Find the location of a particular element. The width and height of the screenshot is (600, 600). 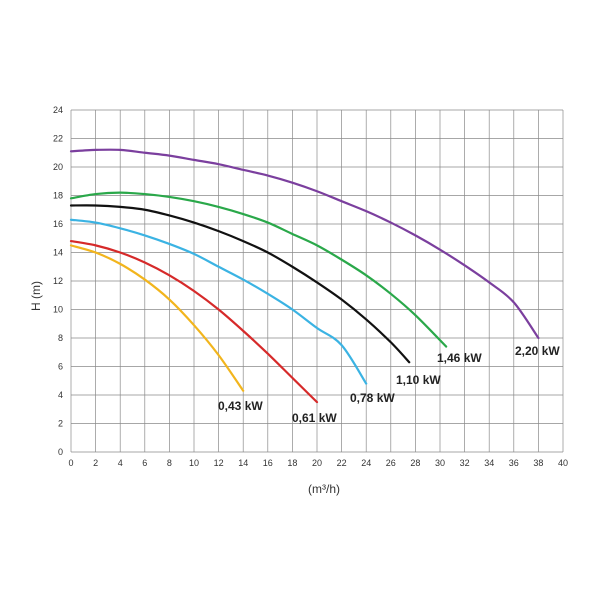

y-tick-label: 12 is located at coordinates (58, 281).